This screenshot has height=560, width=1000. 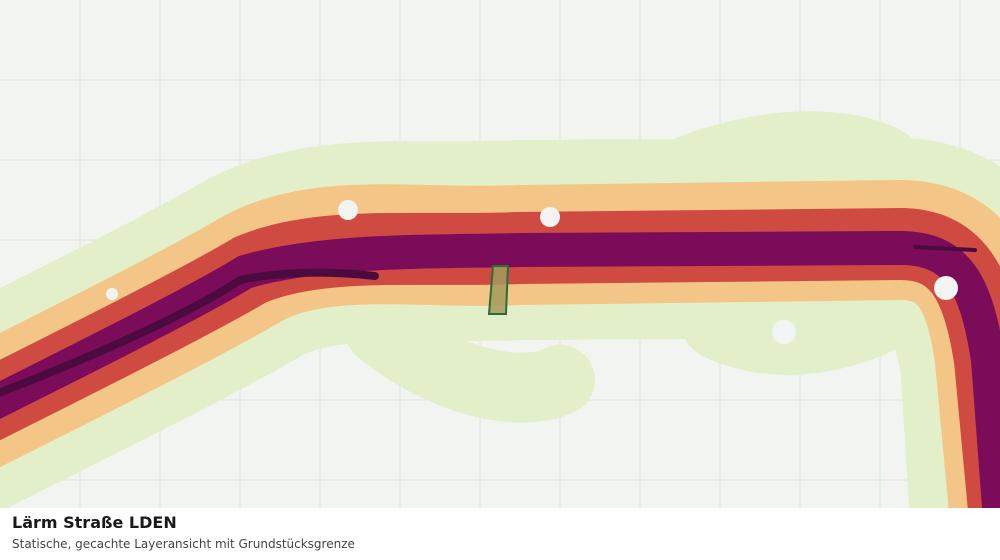 What do you see at coordinates (498, 290) in the screenshot?
I see `parcel-boundary` at bounding box center [498, 290].